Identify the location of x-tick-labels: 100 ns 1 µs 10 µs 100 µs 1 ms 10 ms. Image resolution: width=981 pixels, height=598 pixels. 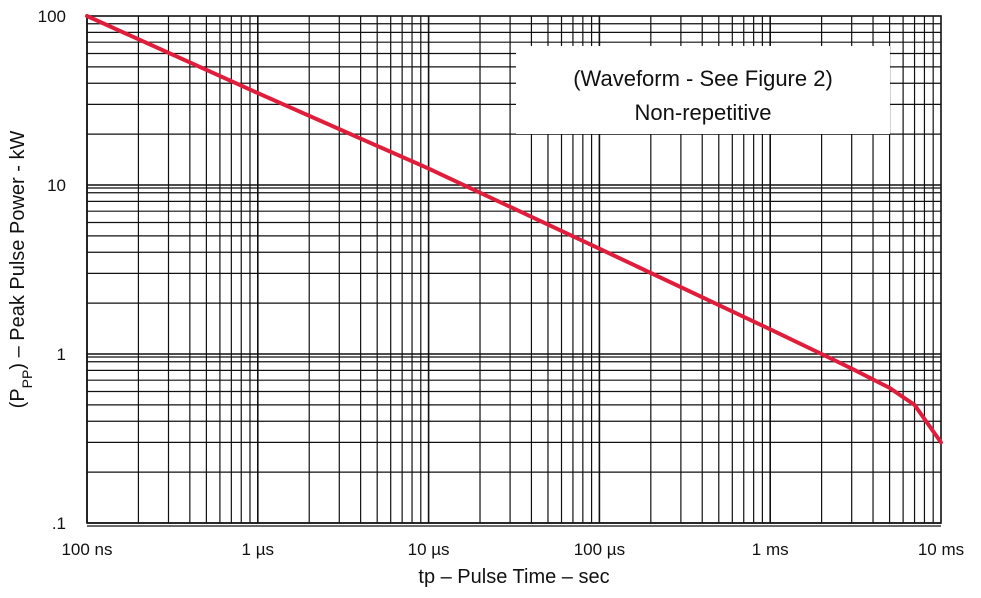
(512, 549).